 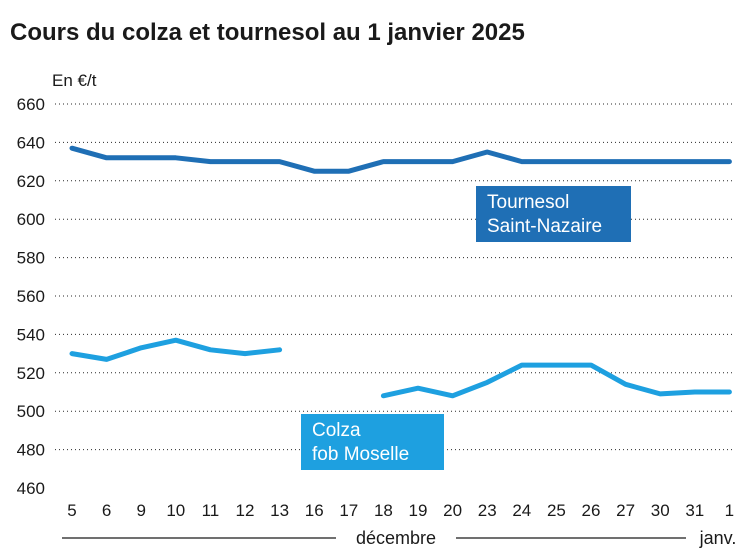 I want to click on x-tick-label: 20, so click(x=452, y=510).